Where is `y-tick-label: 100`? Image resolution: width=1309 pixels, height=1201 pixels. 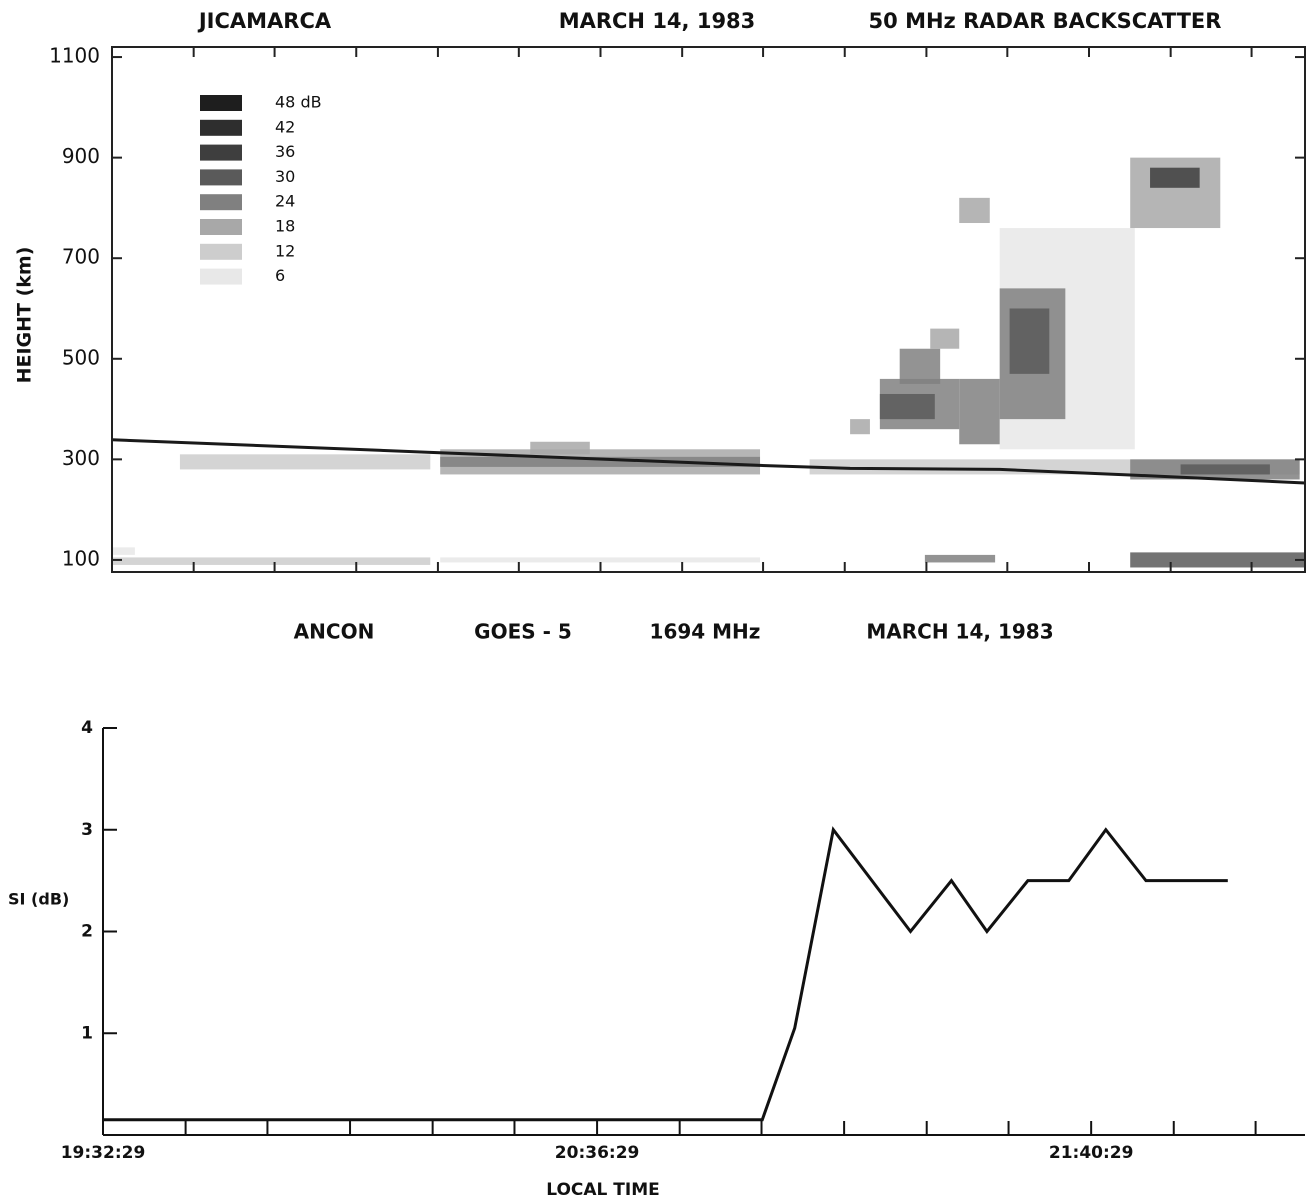 y-tick-label: 100 is located at coordinates (81, 558).